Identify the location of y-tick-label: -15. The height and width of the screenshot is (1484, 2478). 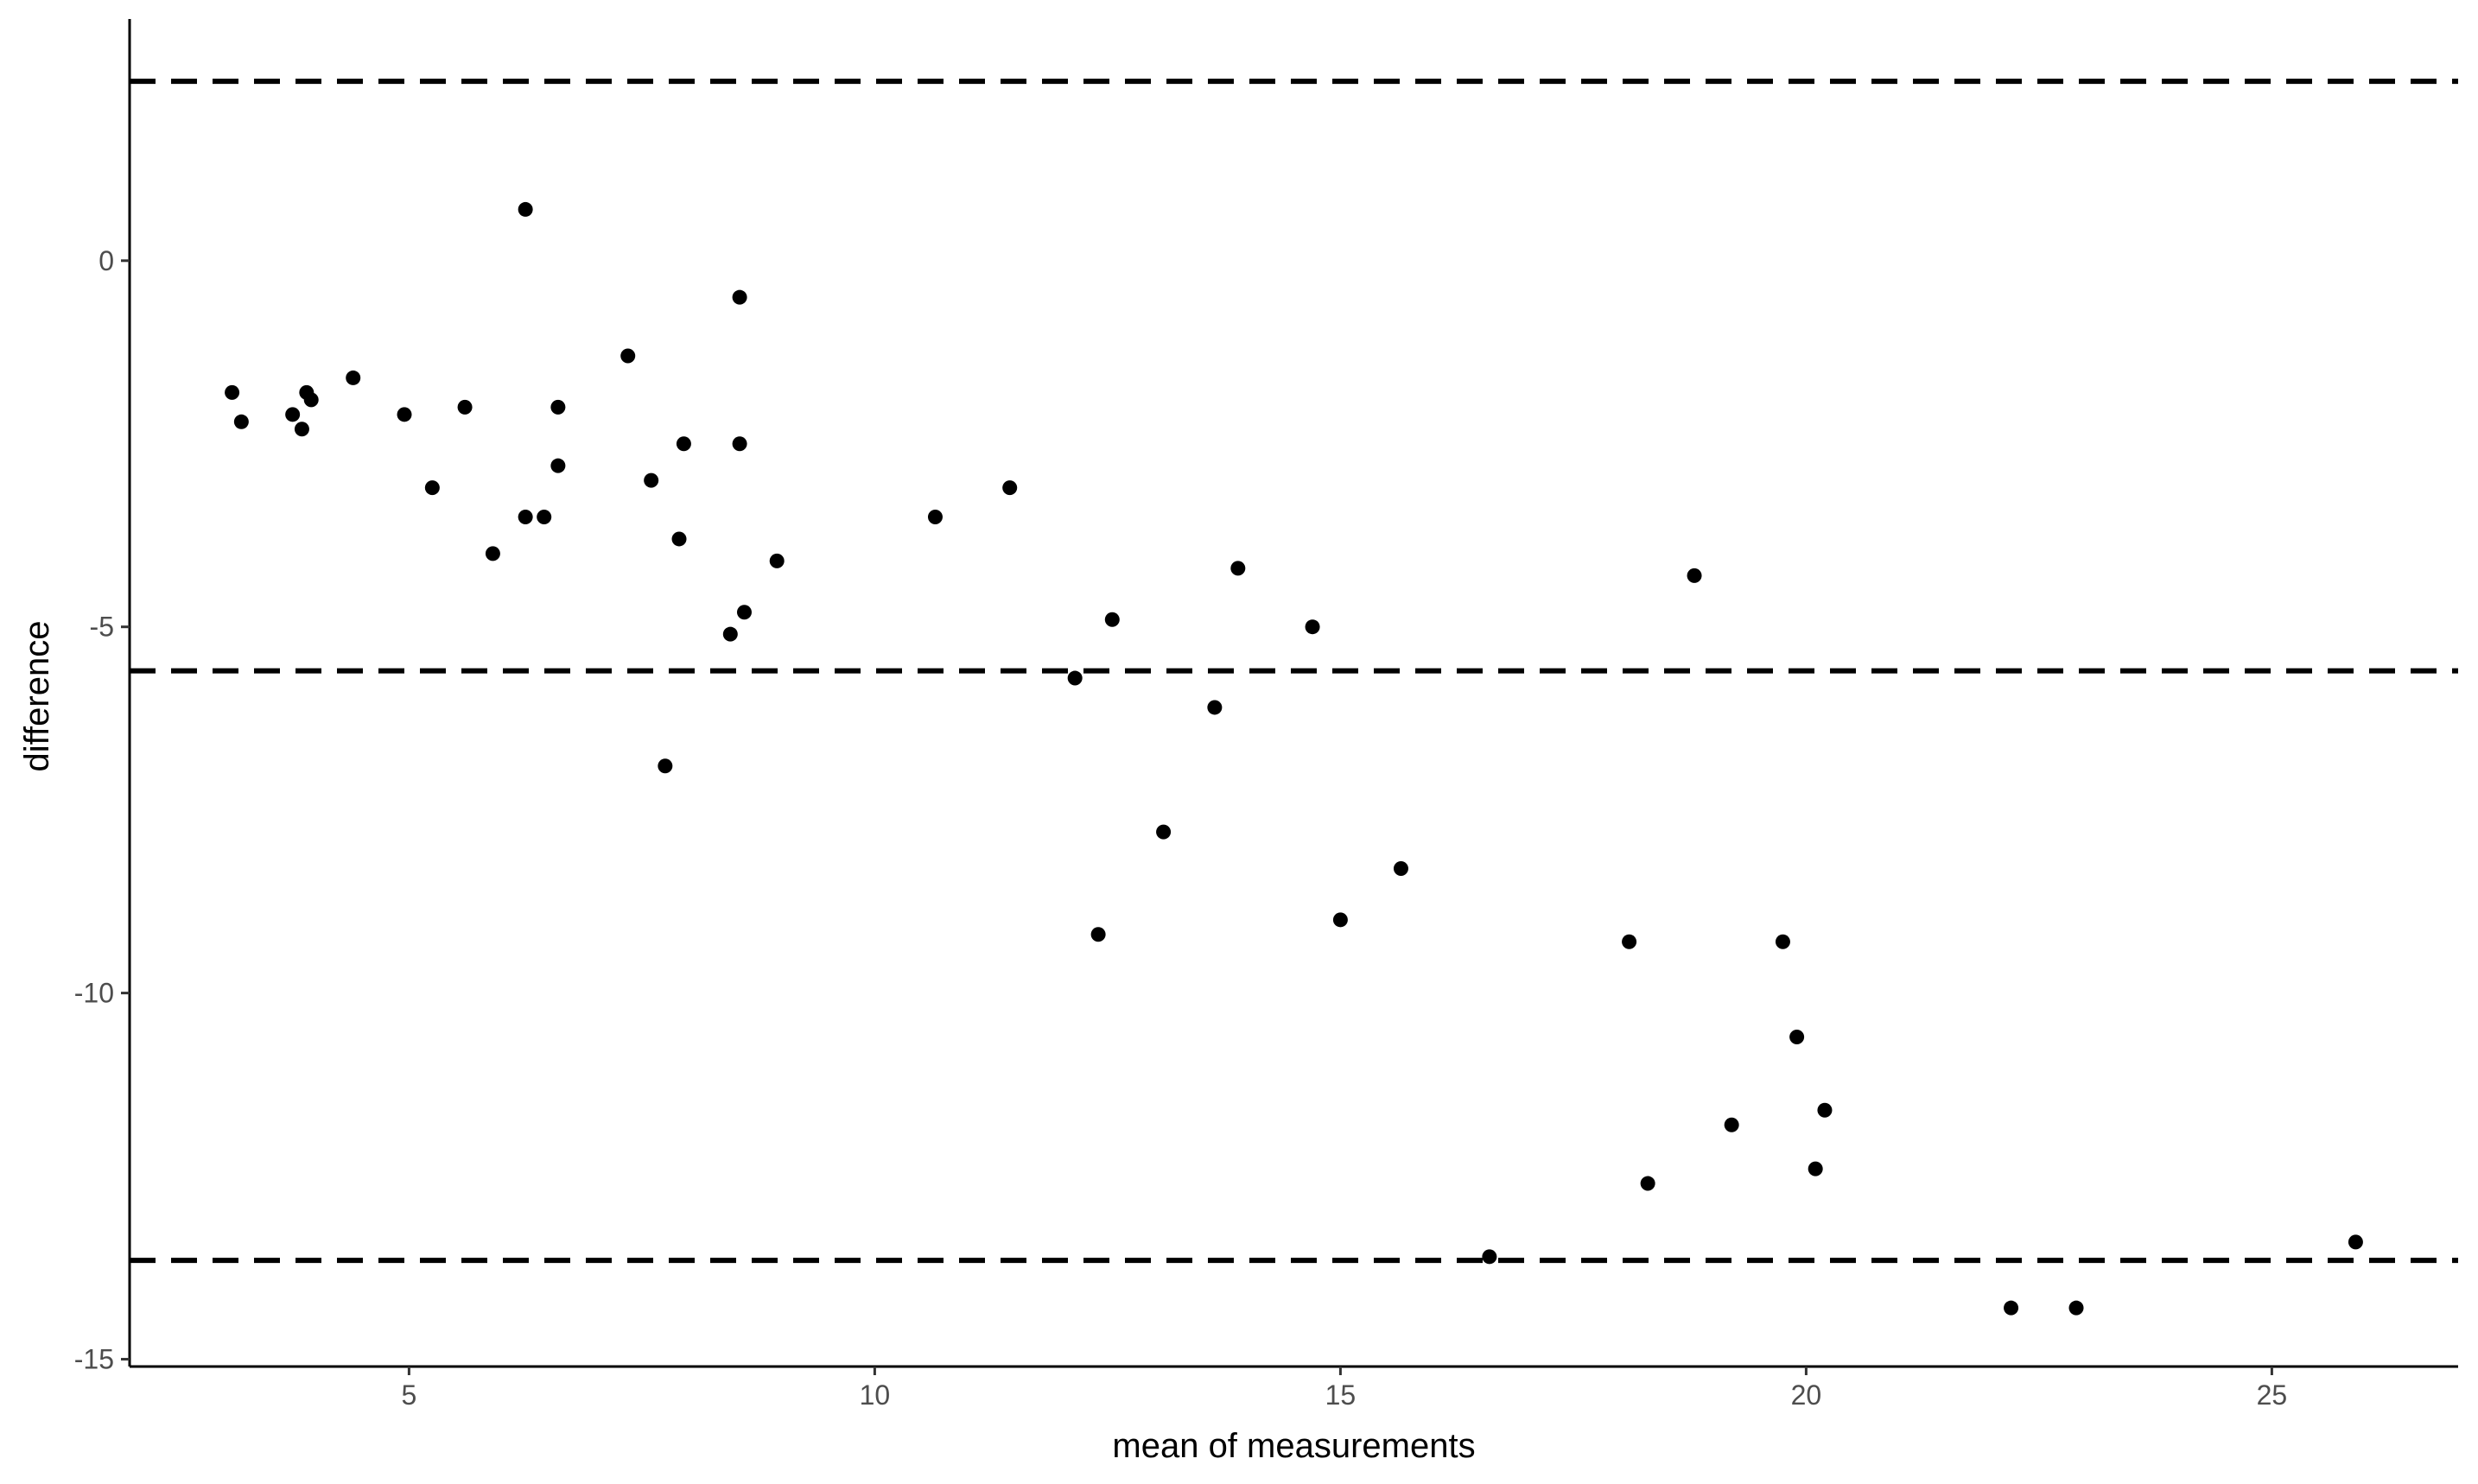
(94, 1359).